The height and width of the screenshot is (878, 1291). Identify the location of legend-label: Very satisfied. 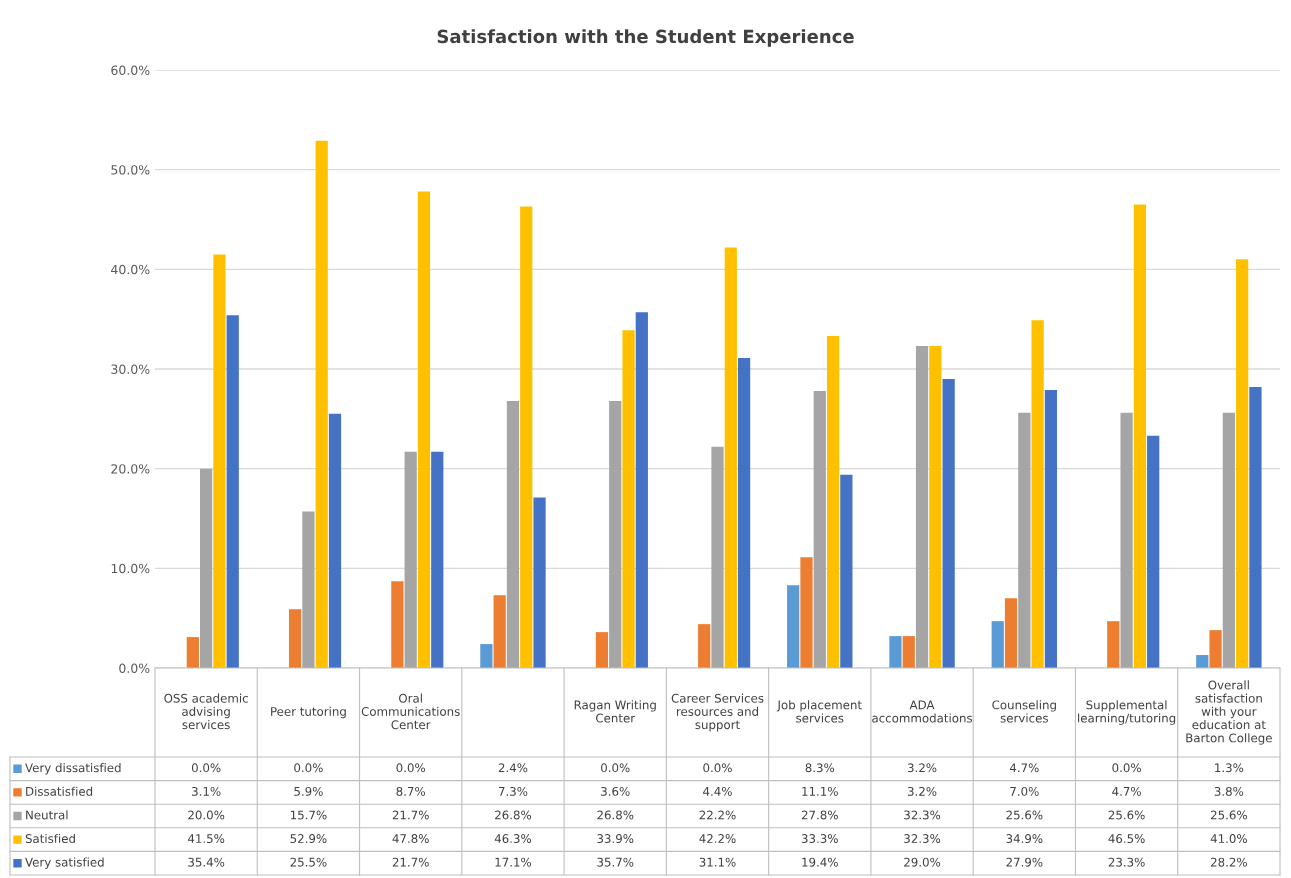
(64, 863).